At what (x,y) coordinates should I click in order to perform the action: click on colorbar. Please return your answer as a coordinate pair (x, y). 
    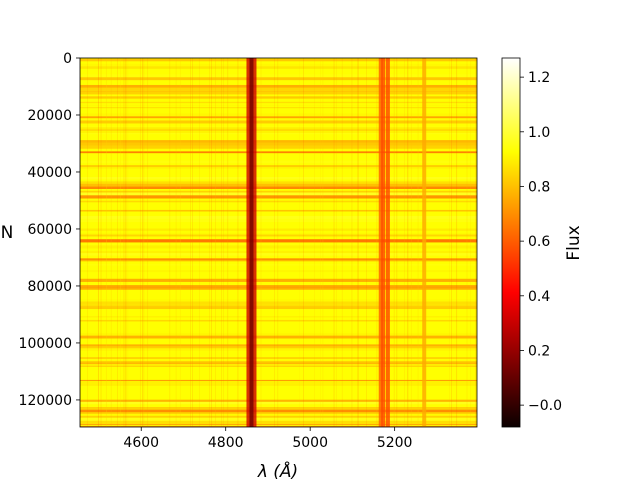
    Looking at the image, I should click on (511, 242).